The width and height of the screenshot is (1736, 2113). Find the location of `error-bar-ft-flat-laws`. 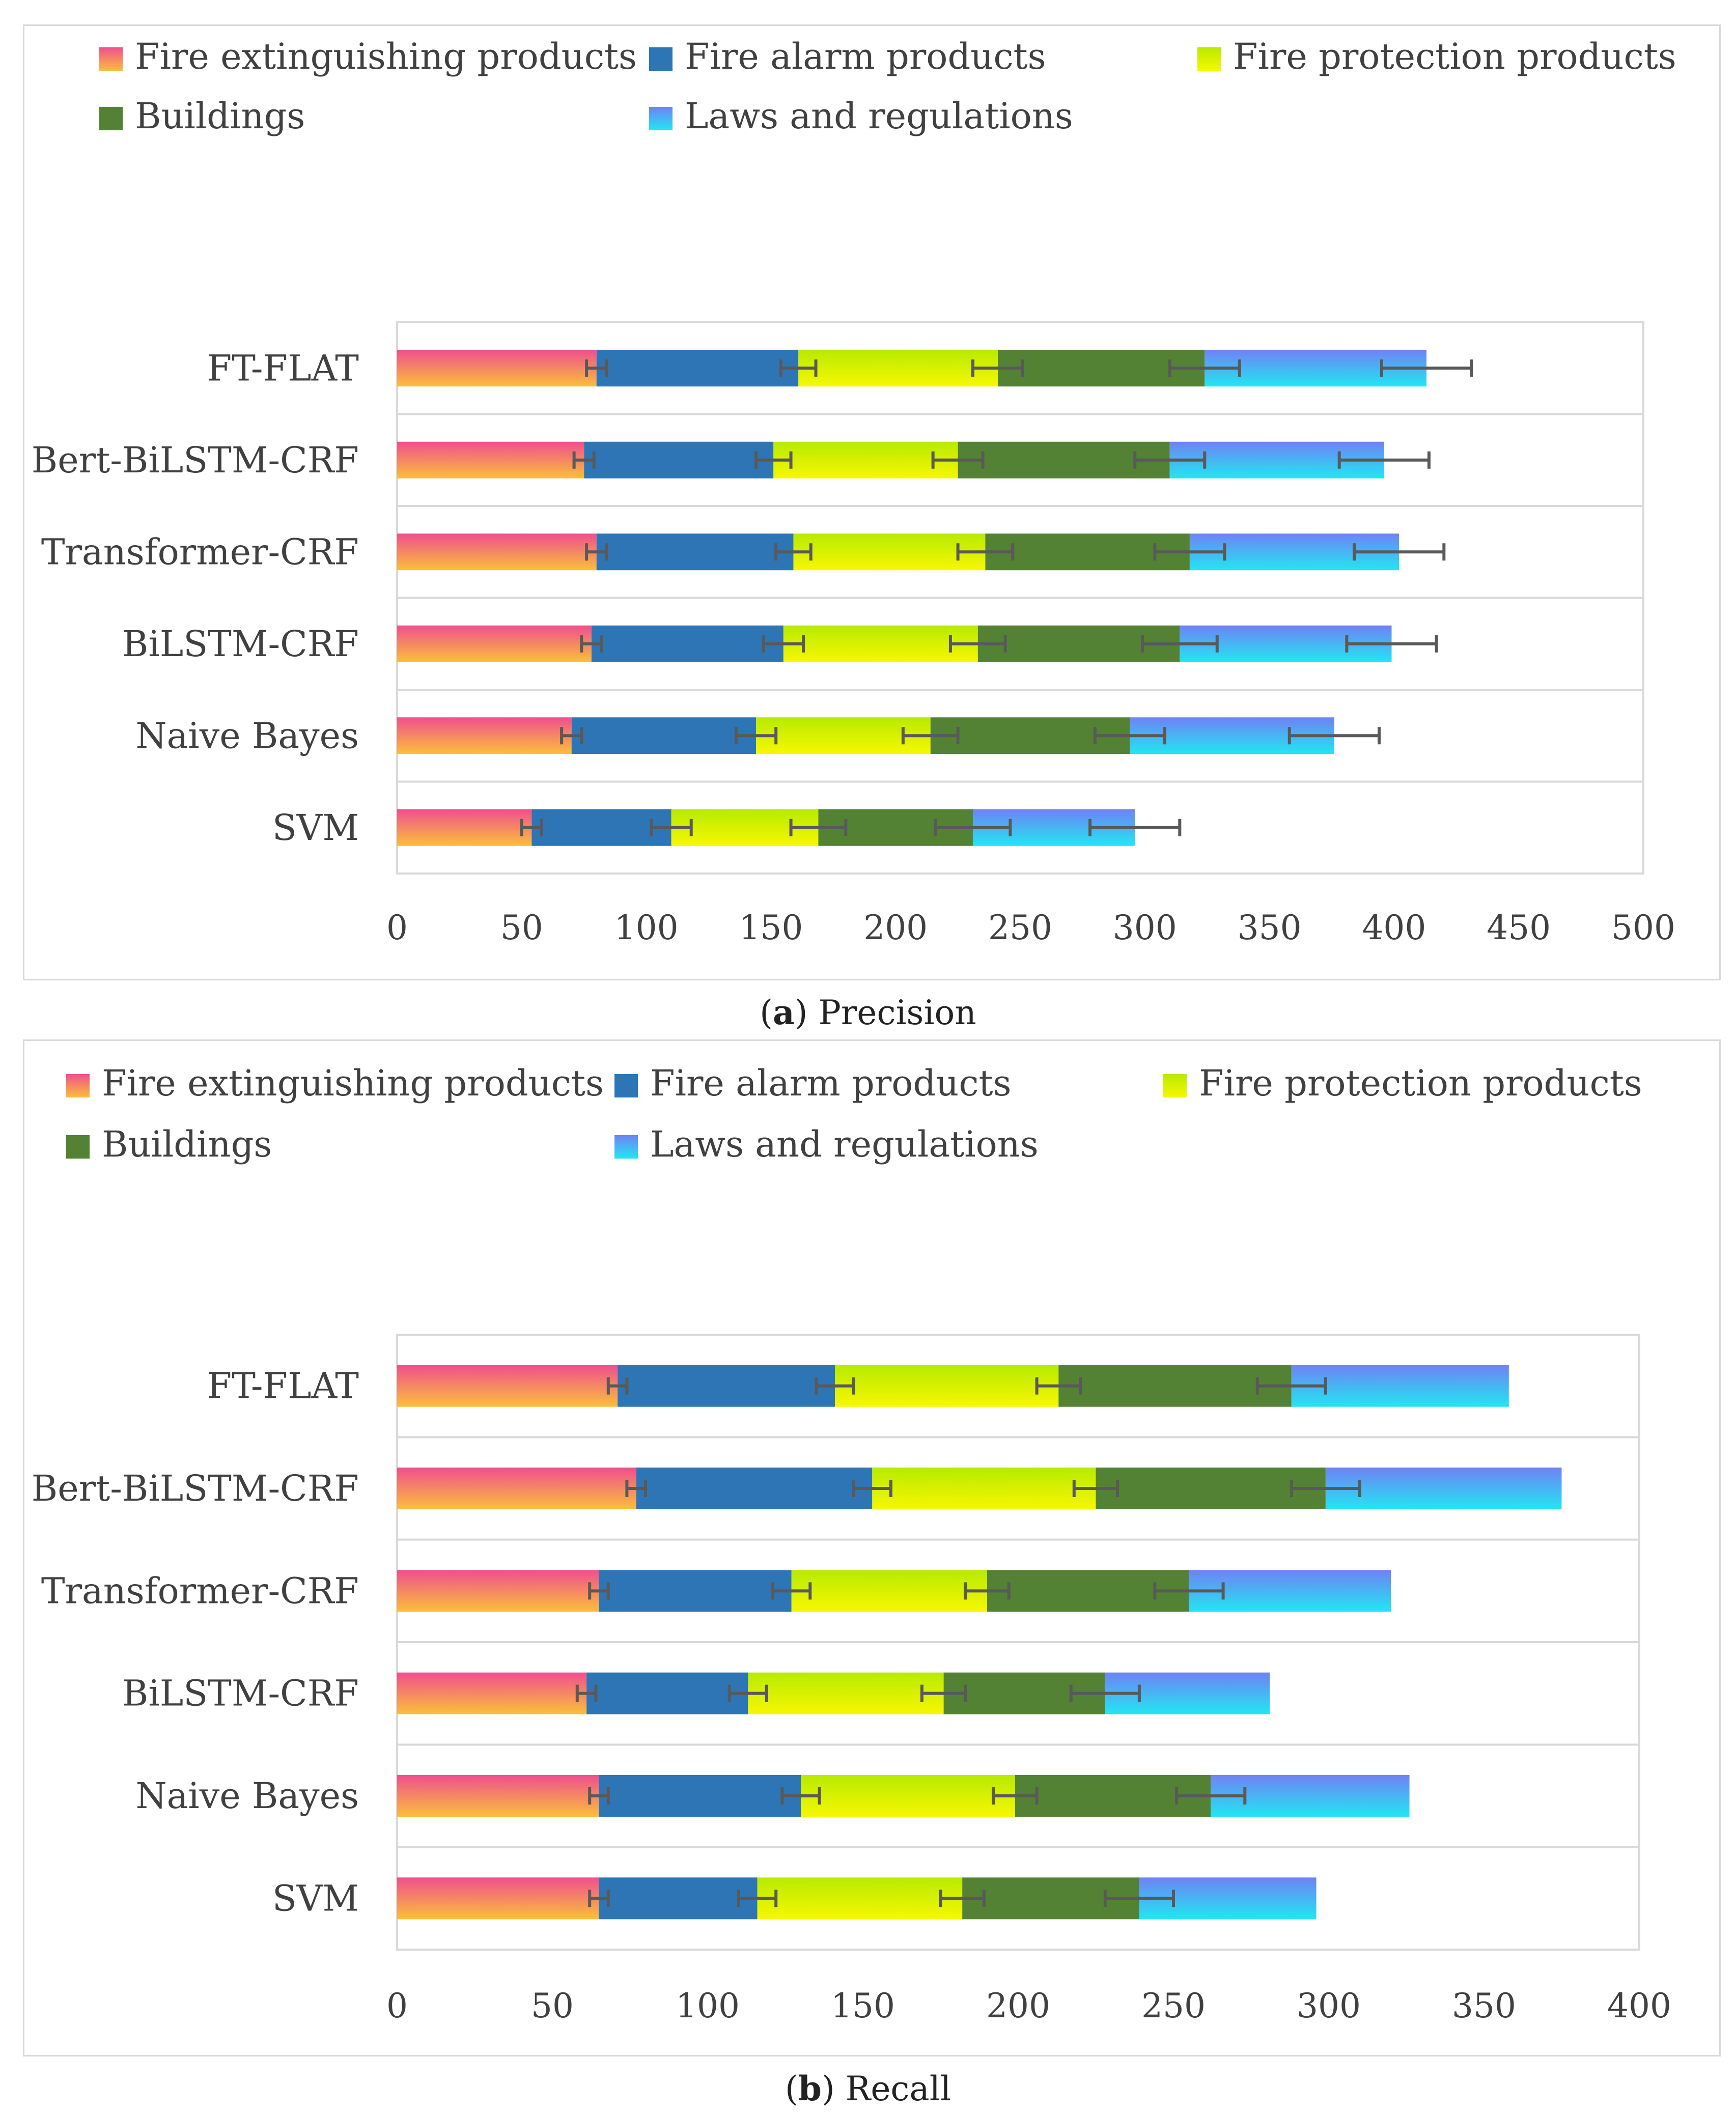

error-bar-ft-flat-laws is located at coordinates (1426, 368).